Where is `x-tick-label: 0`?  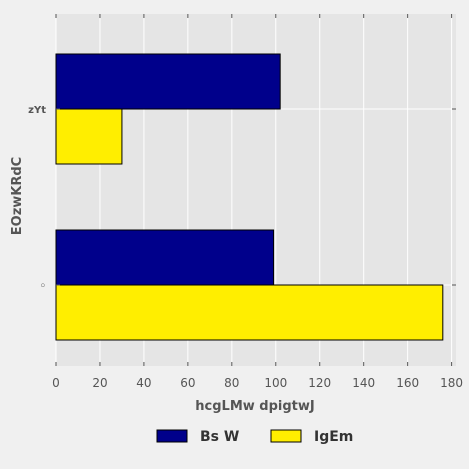
x-tick-label: 0 is located at coordinates (56, 383).